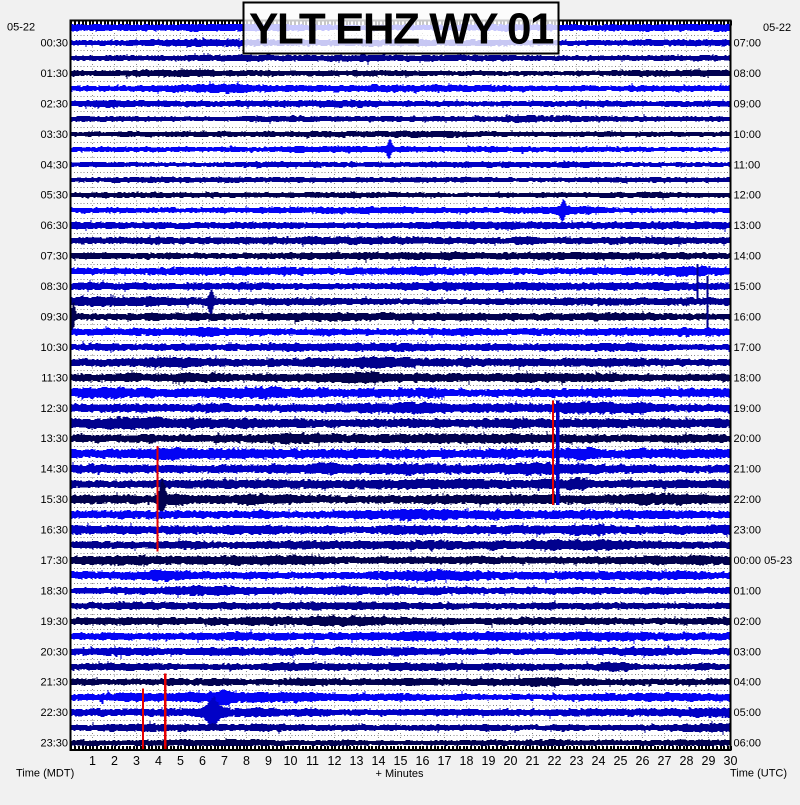 This screenshot has height=805, width=800. What do you see at coordinates (54, 165) in the screenshot?
I see `svg-text: 04:30` at bounding box center [54, 165].